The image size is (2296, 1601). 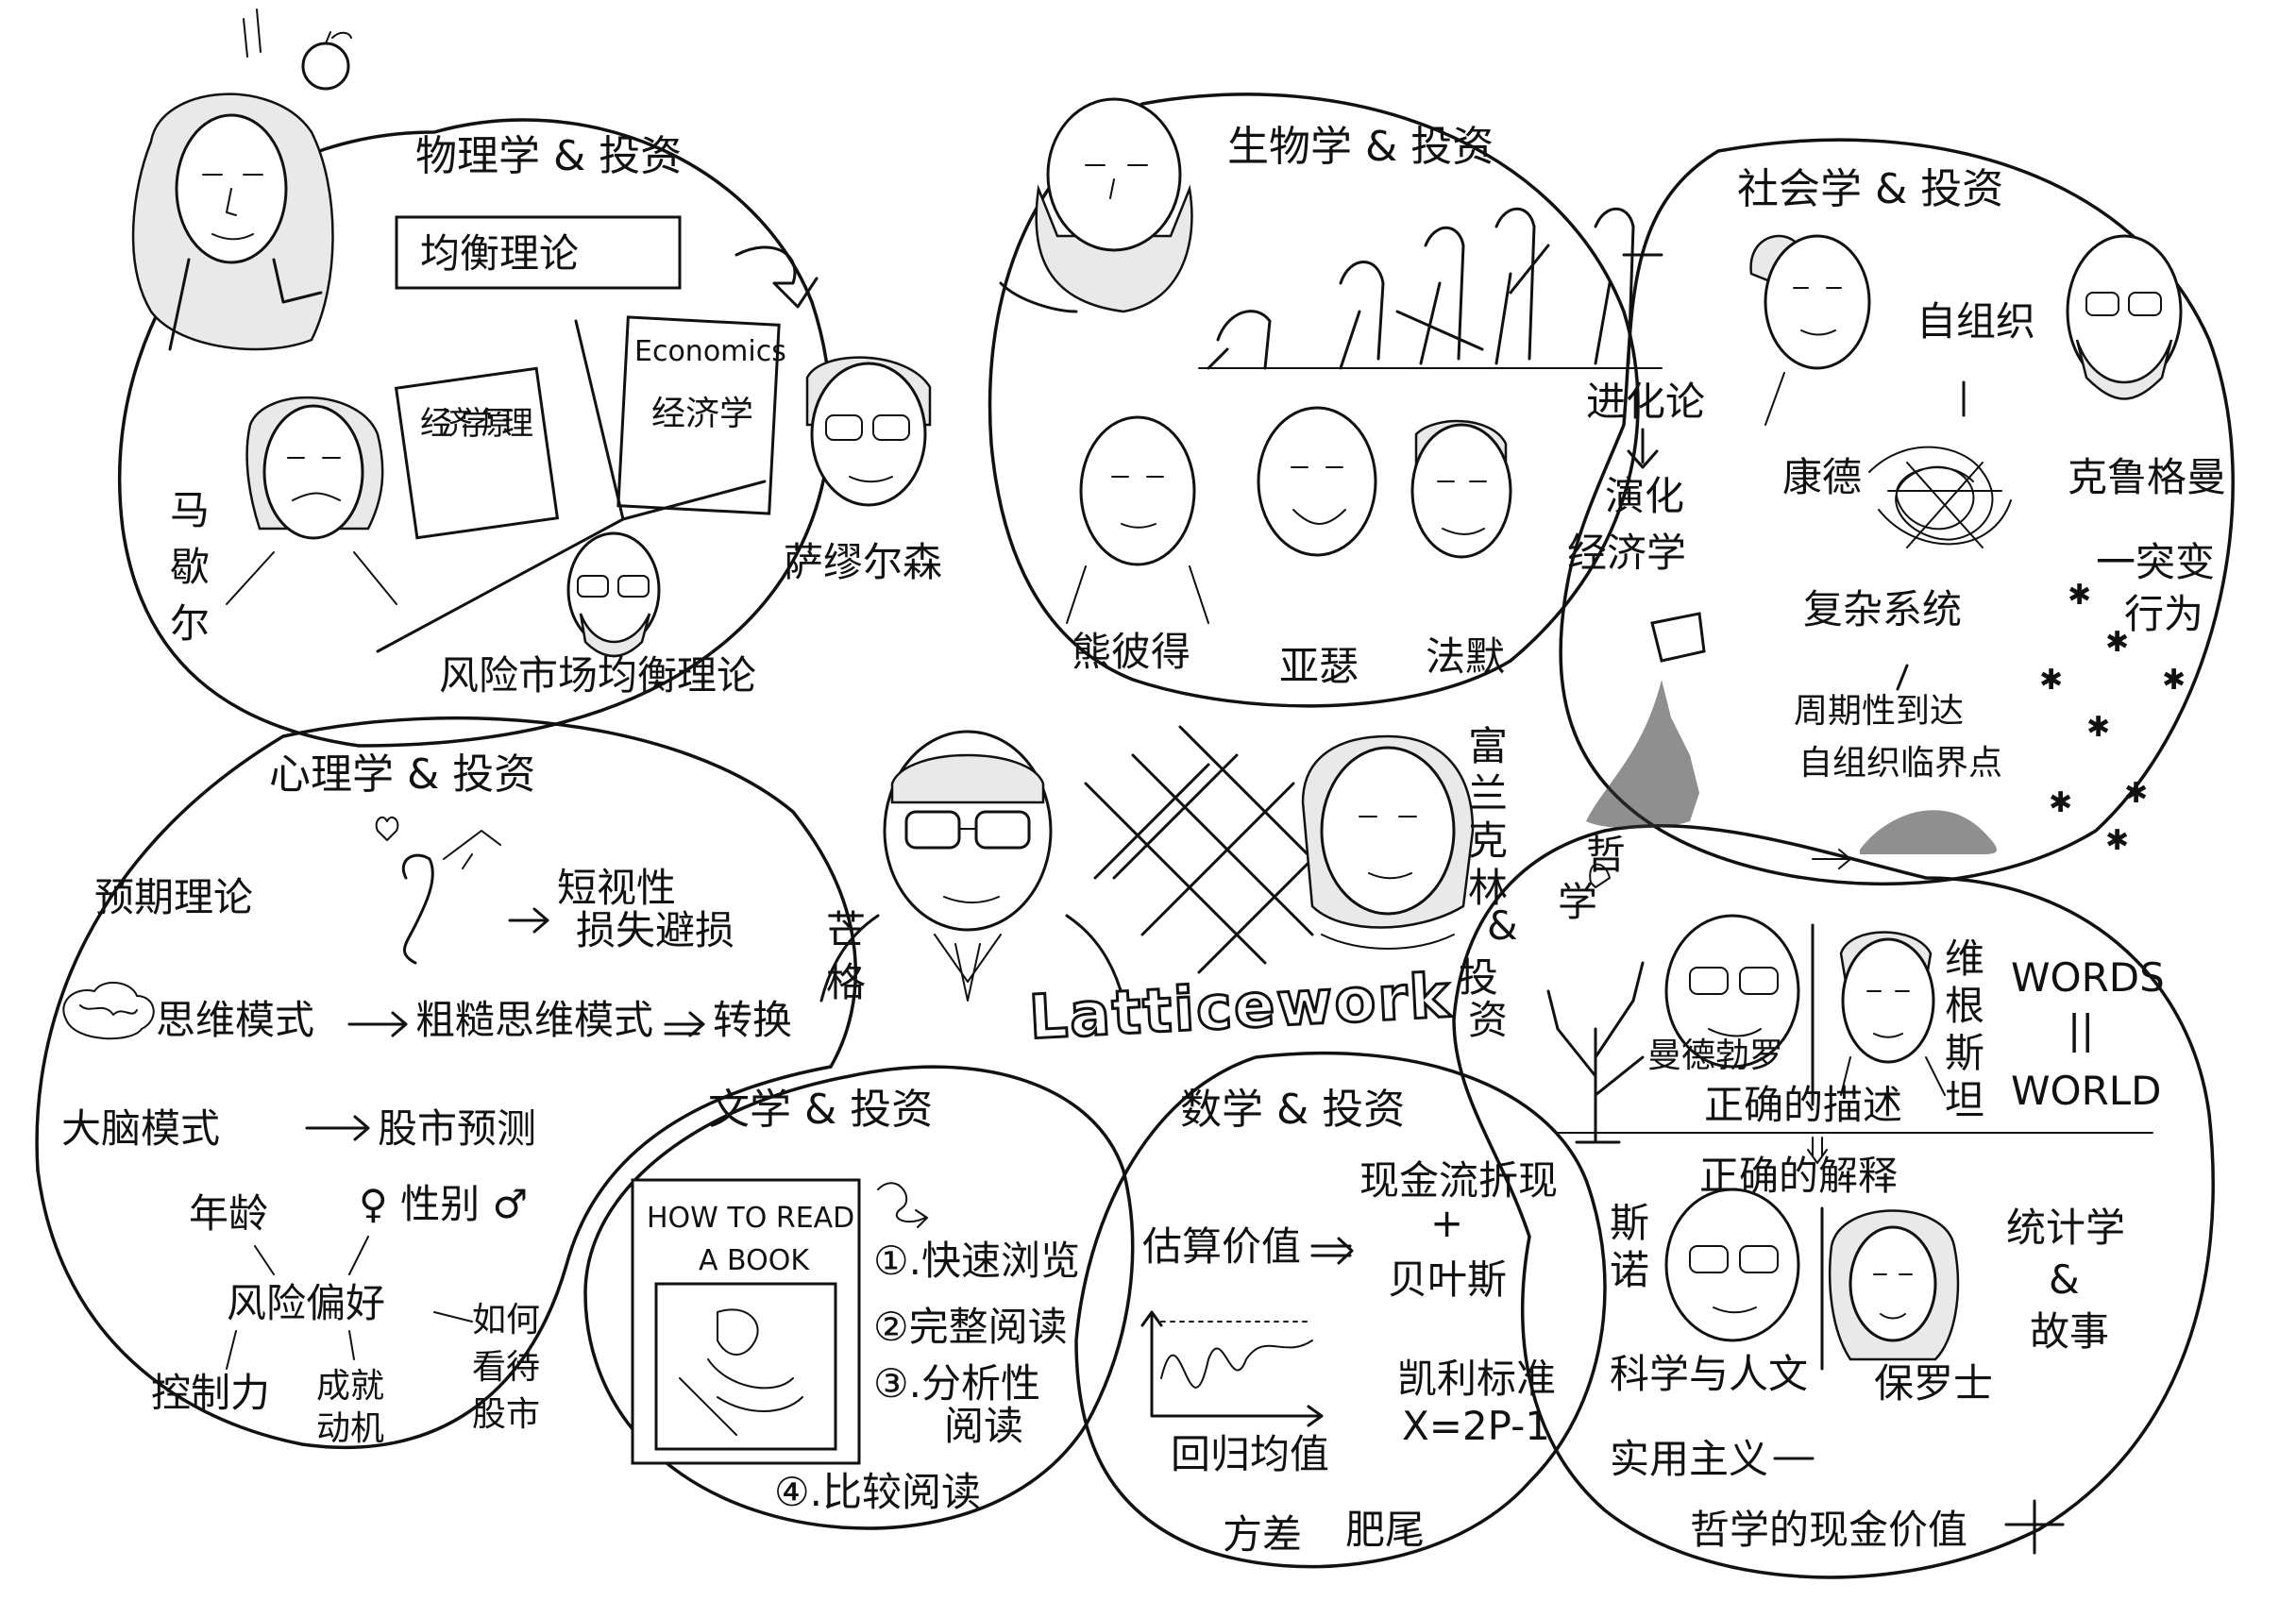 I want to click on biology-title: 生物学 & 投资, so click(x=1360, y=147).